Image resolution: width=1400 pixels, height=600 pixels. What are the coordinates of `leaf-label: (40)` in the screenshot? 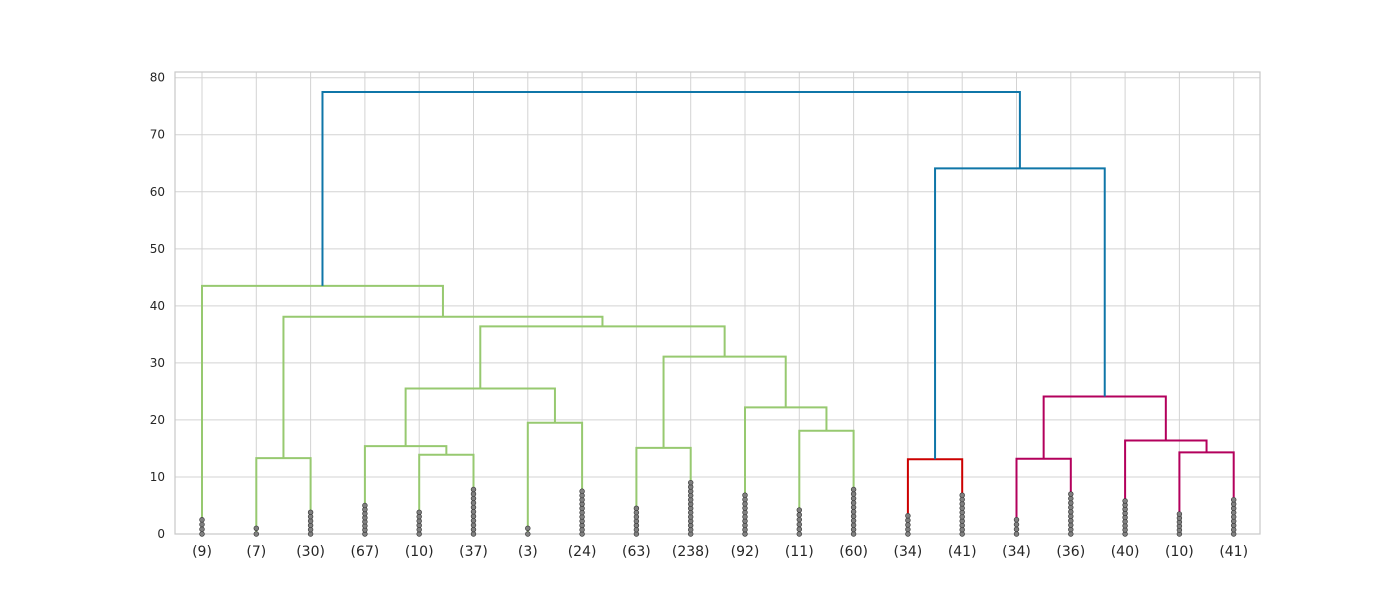 It's located at (1125, 552).